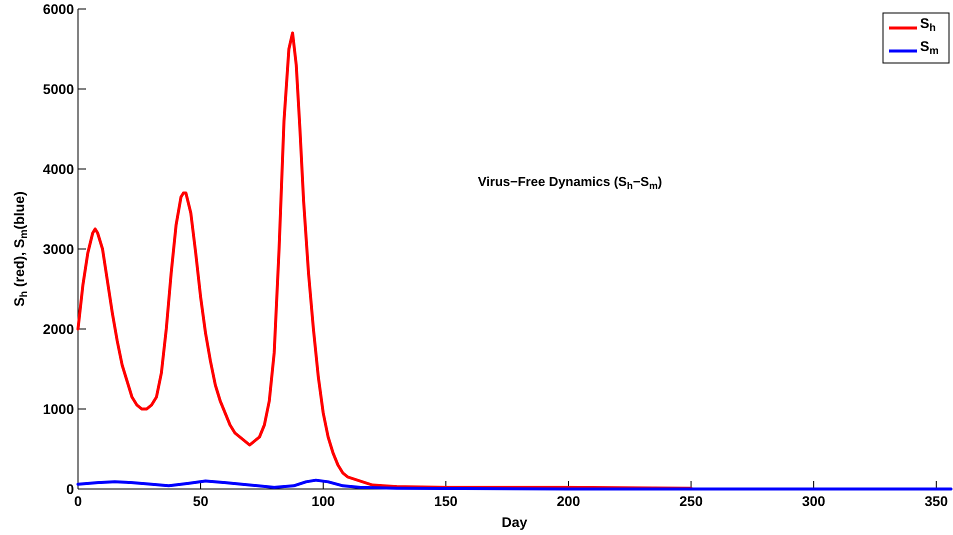 The width and height of the screenshot is (953, 535). What do you see at coordinates (58, 9) in the screenshot?
I see `y-tick-label: 6000` at bounding box center [58, 9].